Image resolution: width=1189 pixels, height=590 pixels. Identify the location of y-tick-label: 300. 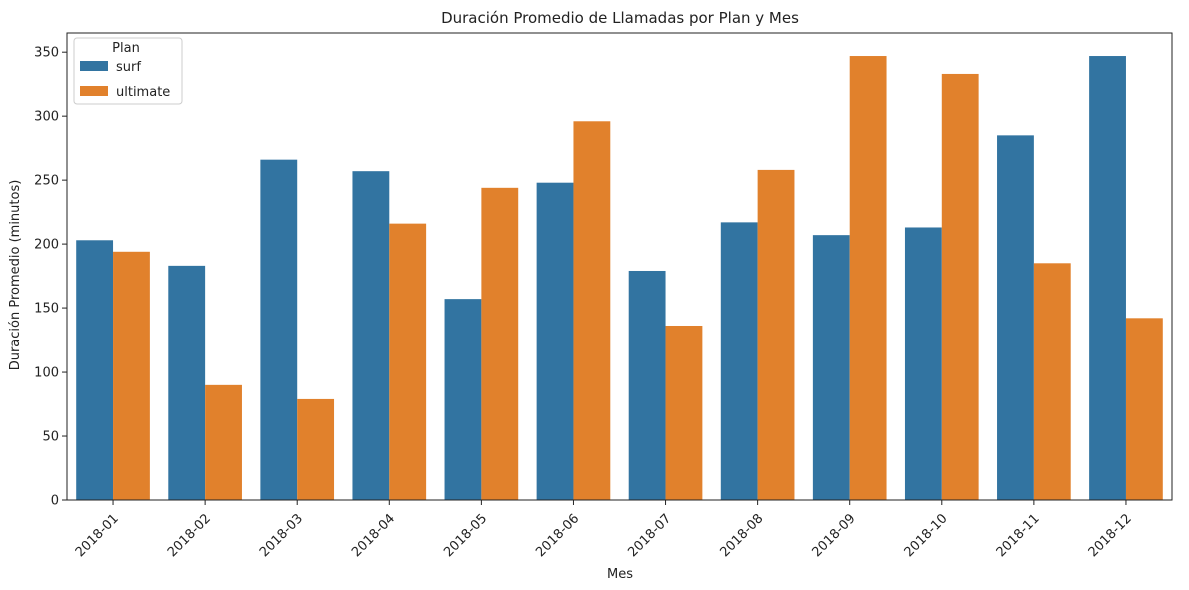
(46, 117).